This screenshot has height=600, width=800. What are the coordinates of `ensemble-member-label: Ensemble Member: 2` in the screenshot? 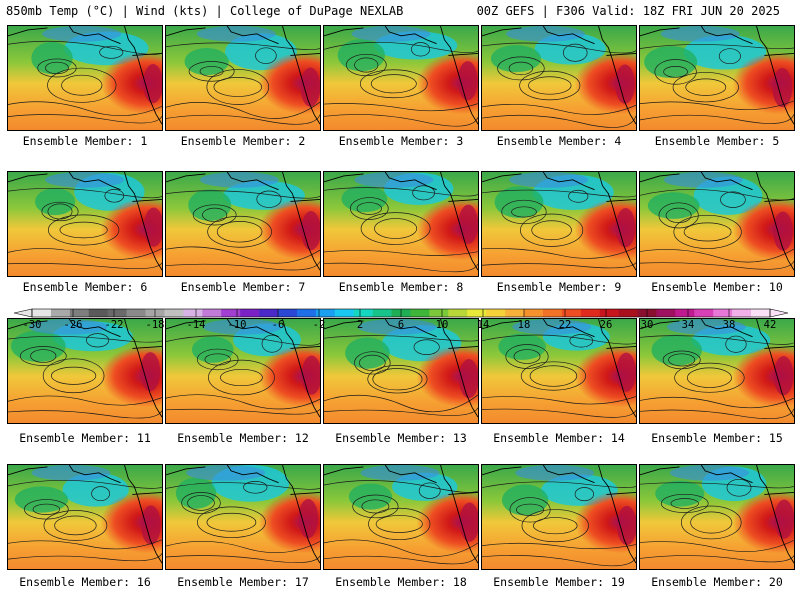 It's located at (243, 141).